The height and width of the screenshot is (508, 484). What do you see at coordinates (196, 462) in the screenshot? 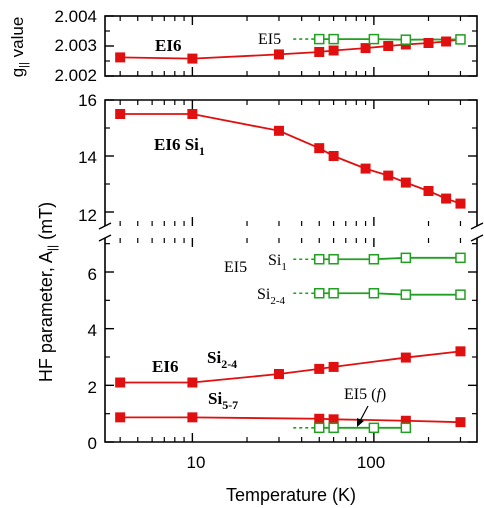
I see `x-tick-label: 10` at bounding box center [196, 462].